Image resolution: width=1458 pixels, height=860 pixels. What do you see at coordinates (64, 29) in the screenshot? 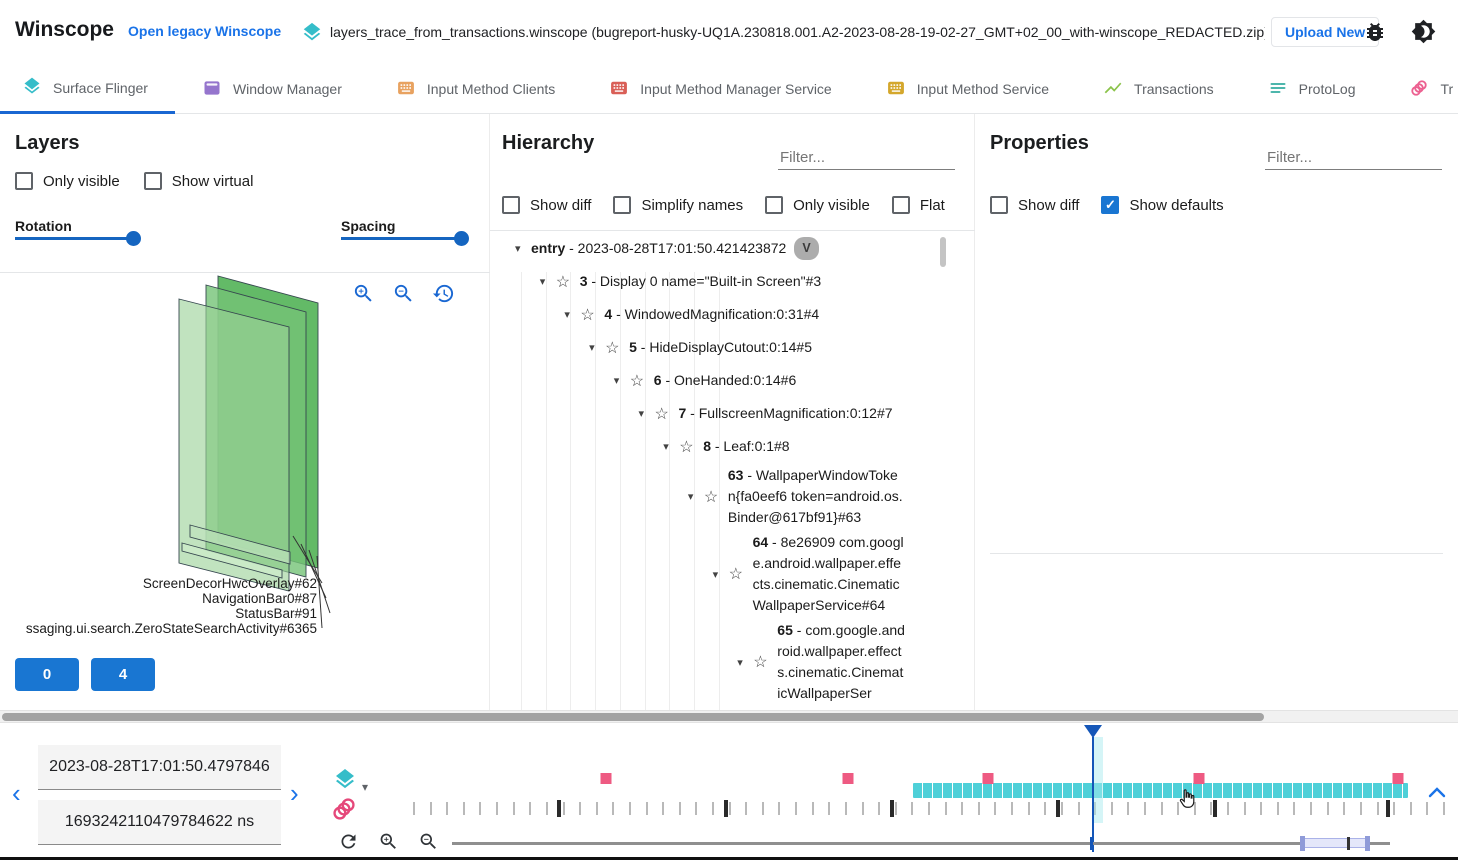
I see `app-title: Winscope` at bounding box center [64, 29].